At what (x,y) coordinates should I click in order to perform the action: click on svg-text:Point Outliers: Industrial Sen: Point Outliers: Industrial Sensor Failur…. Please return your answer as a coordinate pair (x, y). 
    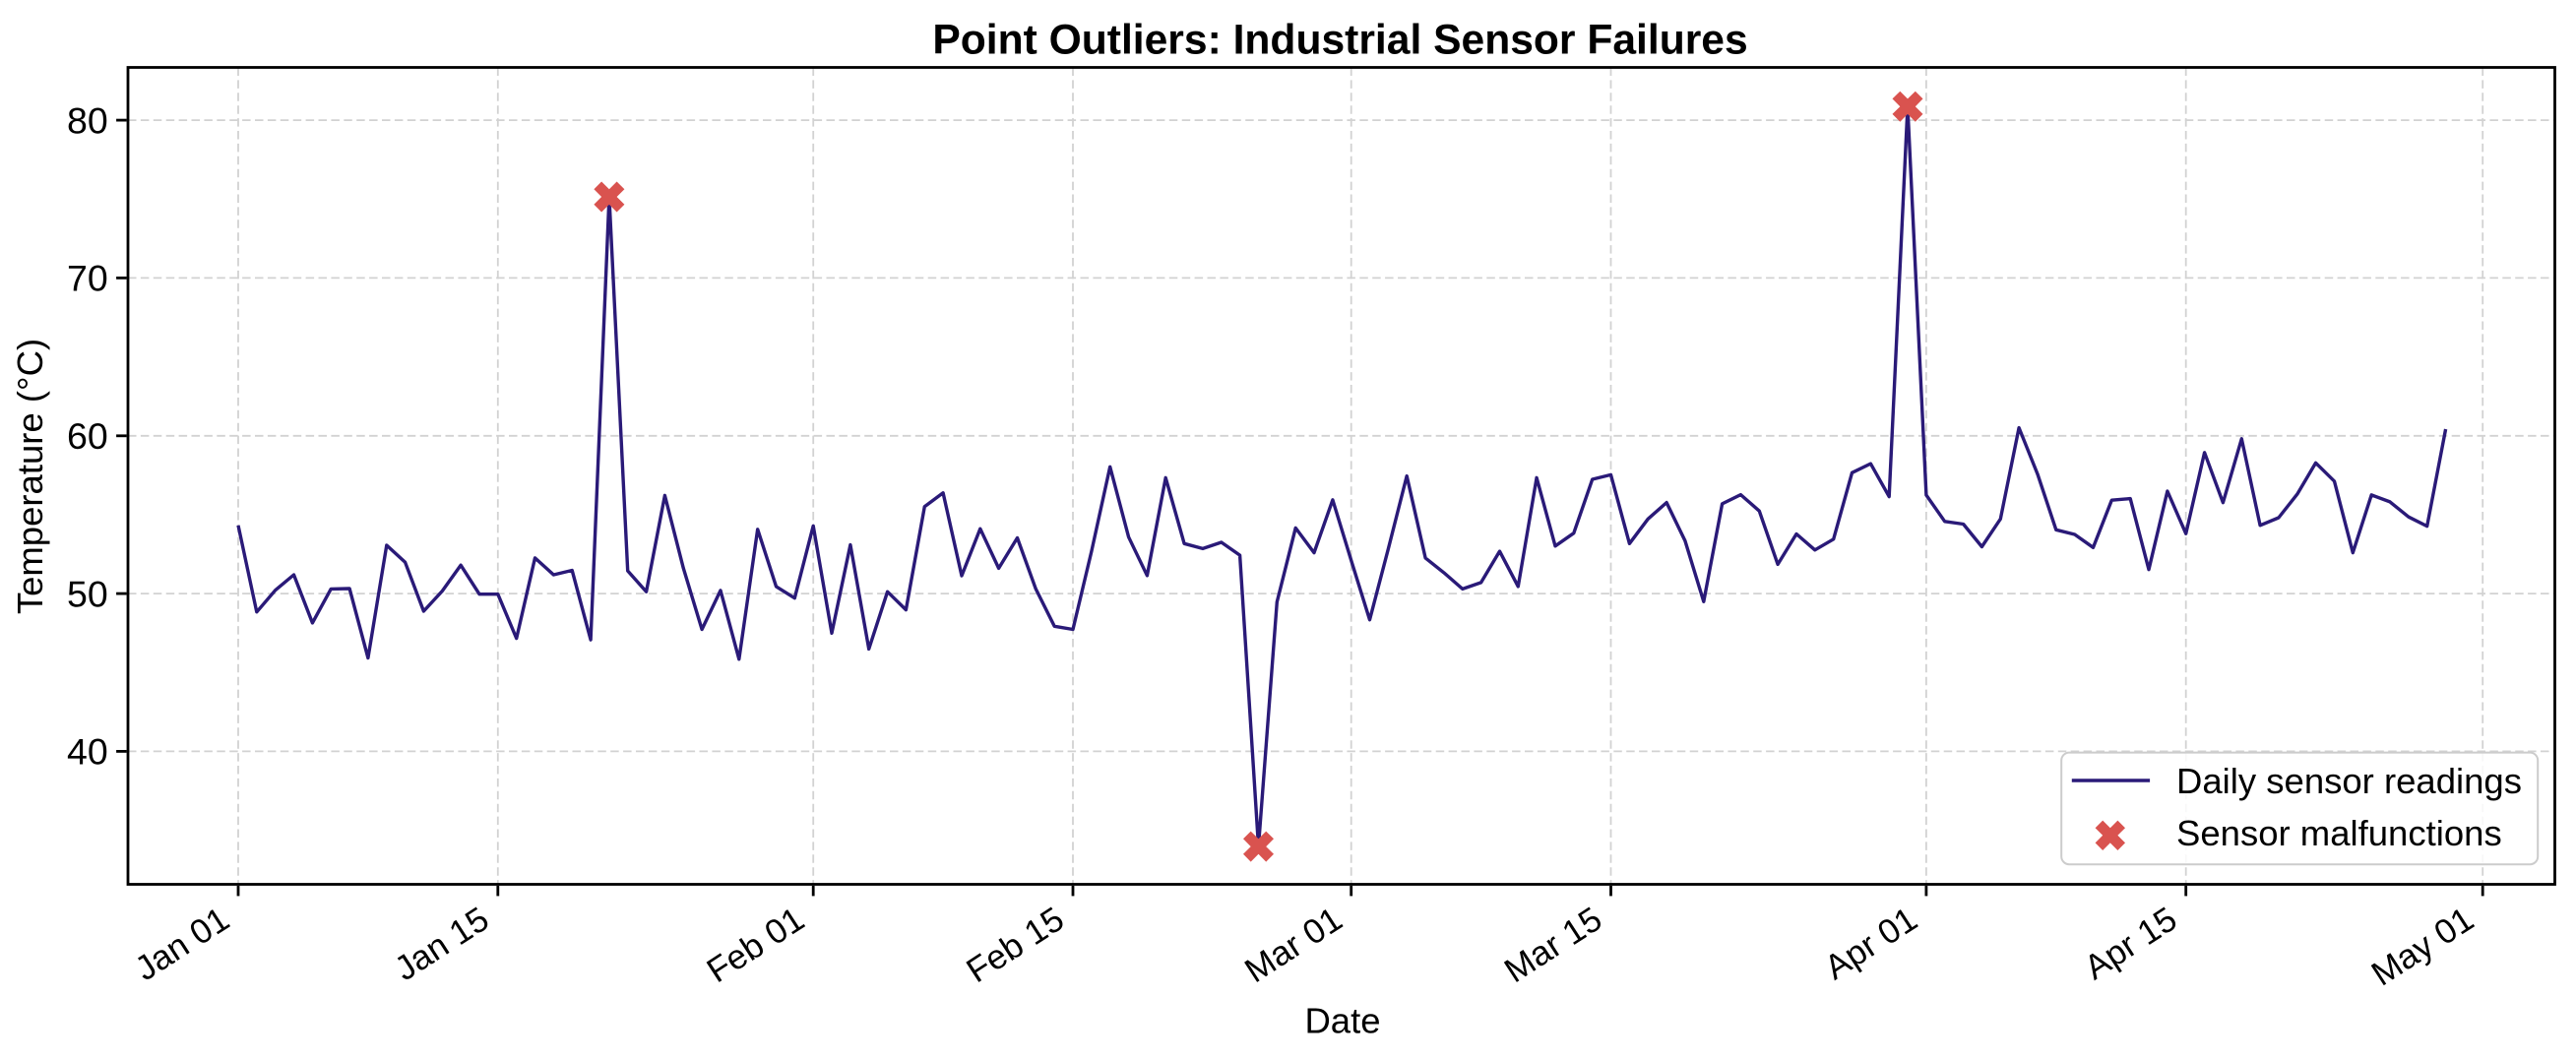
    Looking at the image, I should click on (1339, 41).